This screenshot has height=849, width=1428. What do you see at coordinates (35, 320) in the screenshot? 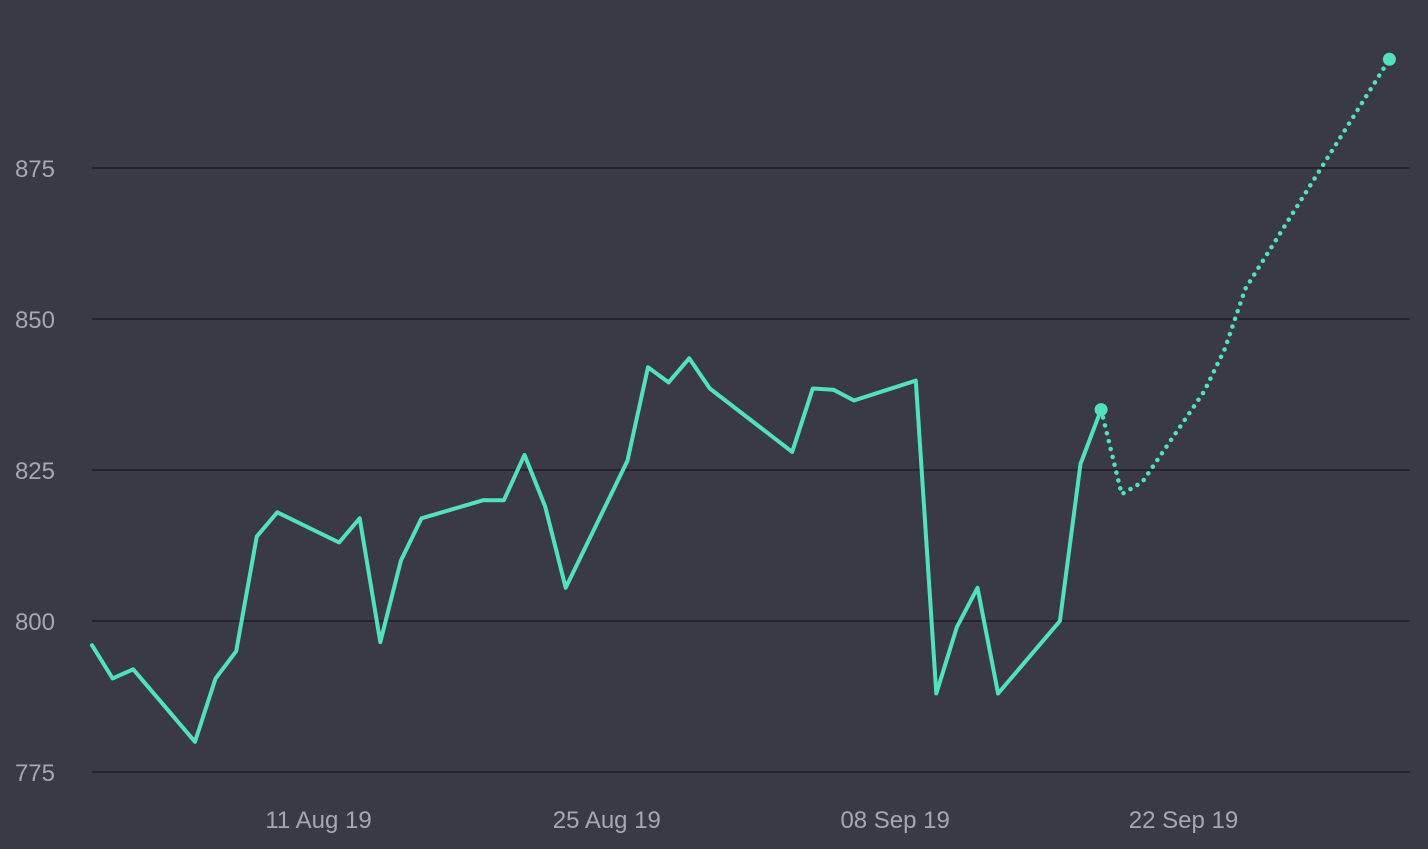
I see `y-tick-label: 850` at bounding box center [35, 320].